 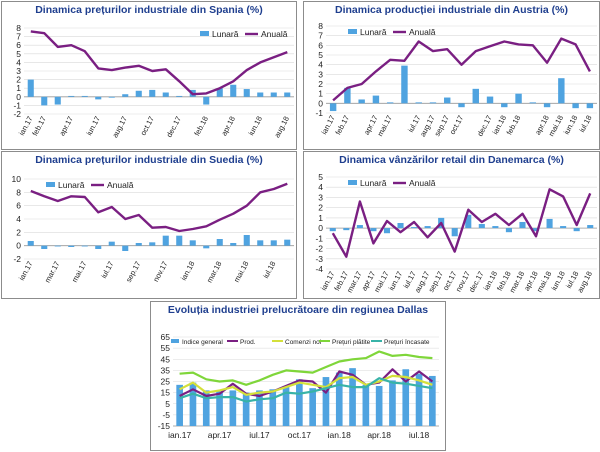 What do you see at coordinates (133, 272) in the screenshot?
I see `x-tick-label: sep.17` at bounding box center [133, 272].